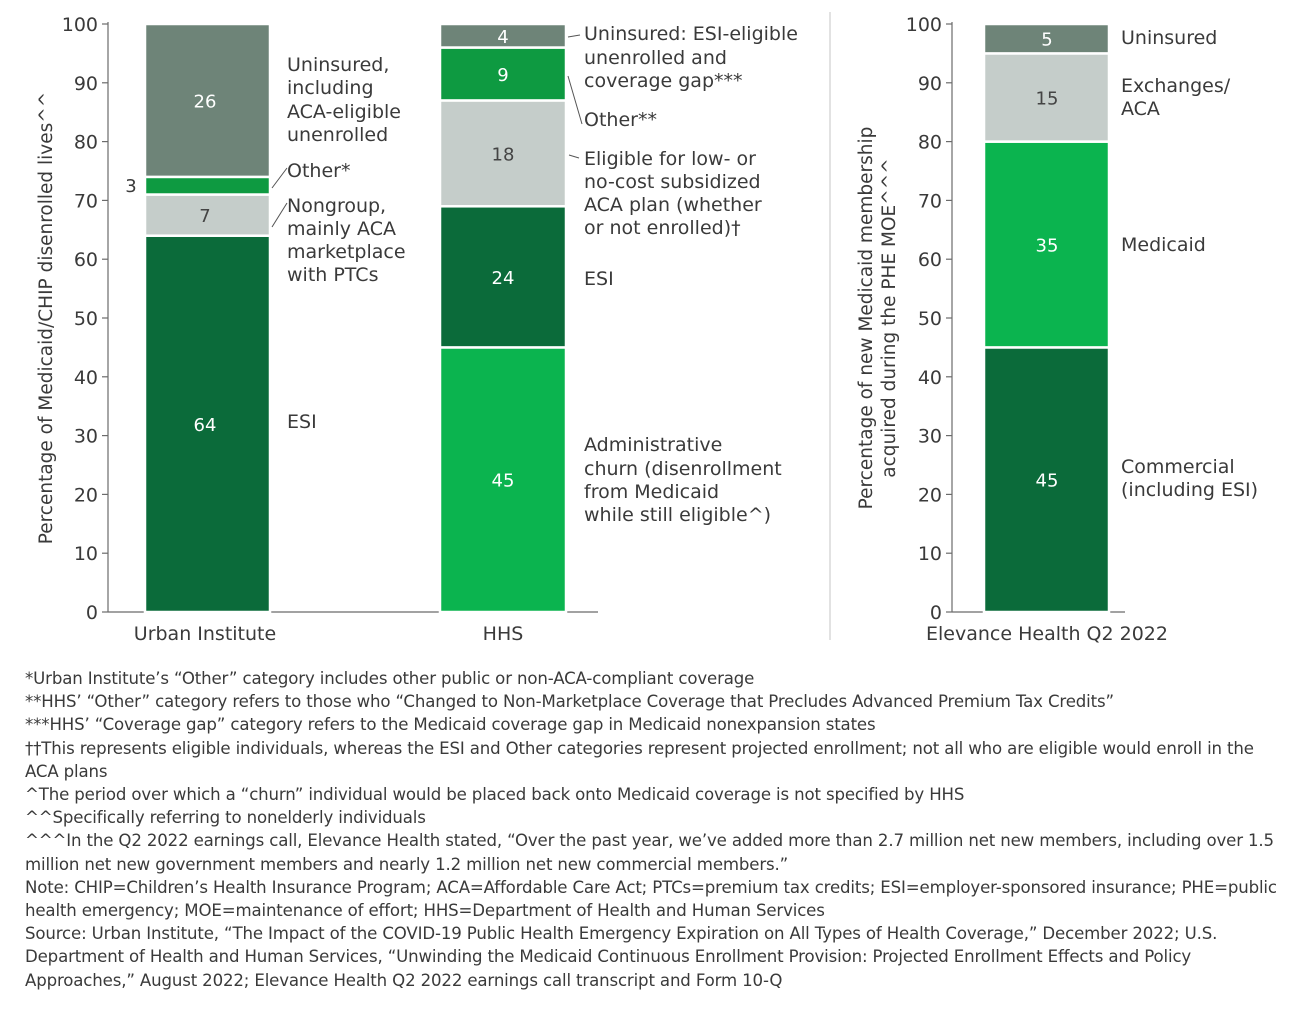  Describe the element at coordinates (655, 58) in the screenshot. I see `segment-label: unenrolled and` at that location.